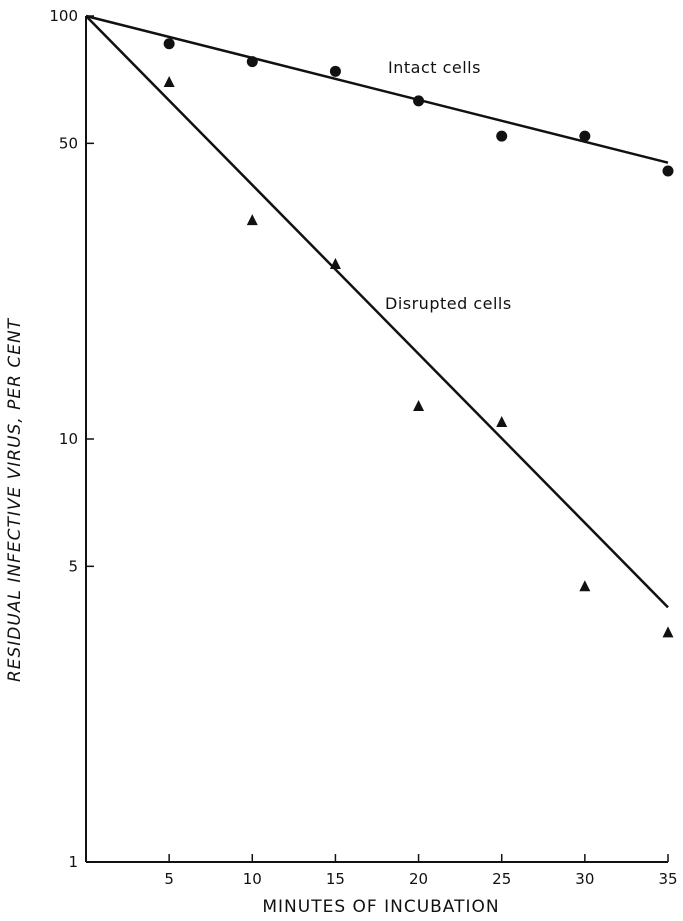 The width and height of the screenshot is (683, 921). I want to click on series-label-disrupted: Disrupted cells, so click(448, 303).